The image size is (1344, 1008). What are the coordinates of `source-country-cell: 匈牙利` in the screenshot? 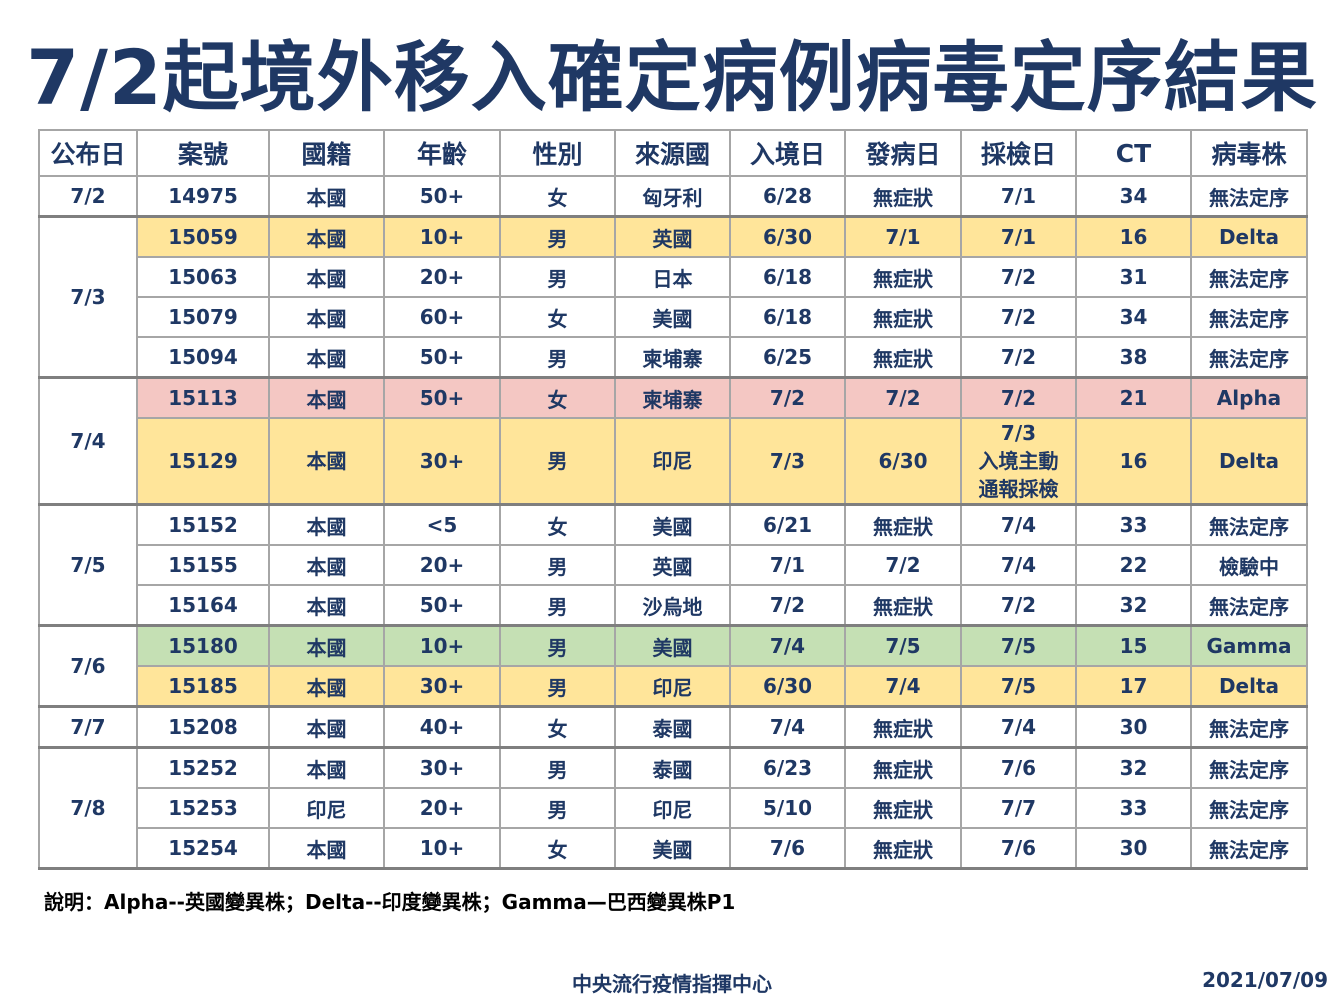 It's located at (672, 196).